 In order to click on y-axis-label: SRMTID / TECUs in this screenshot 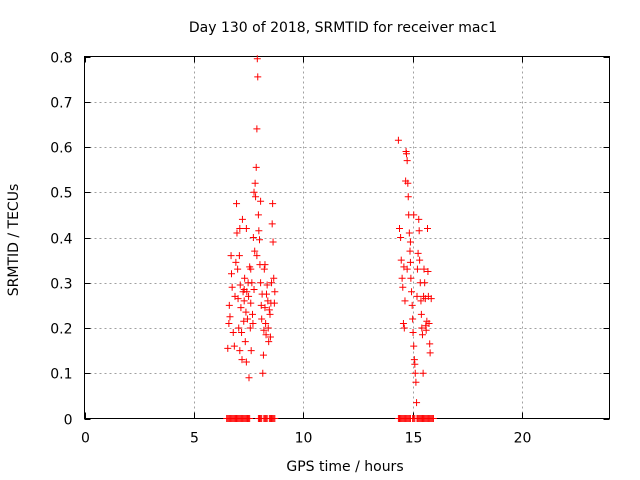, I will do `click(14, 240)`.